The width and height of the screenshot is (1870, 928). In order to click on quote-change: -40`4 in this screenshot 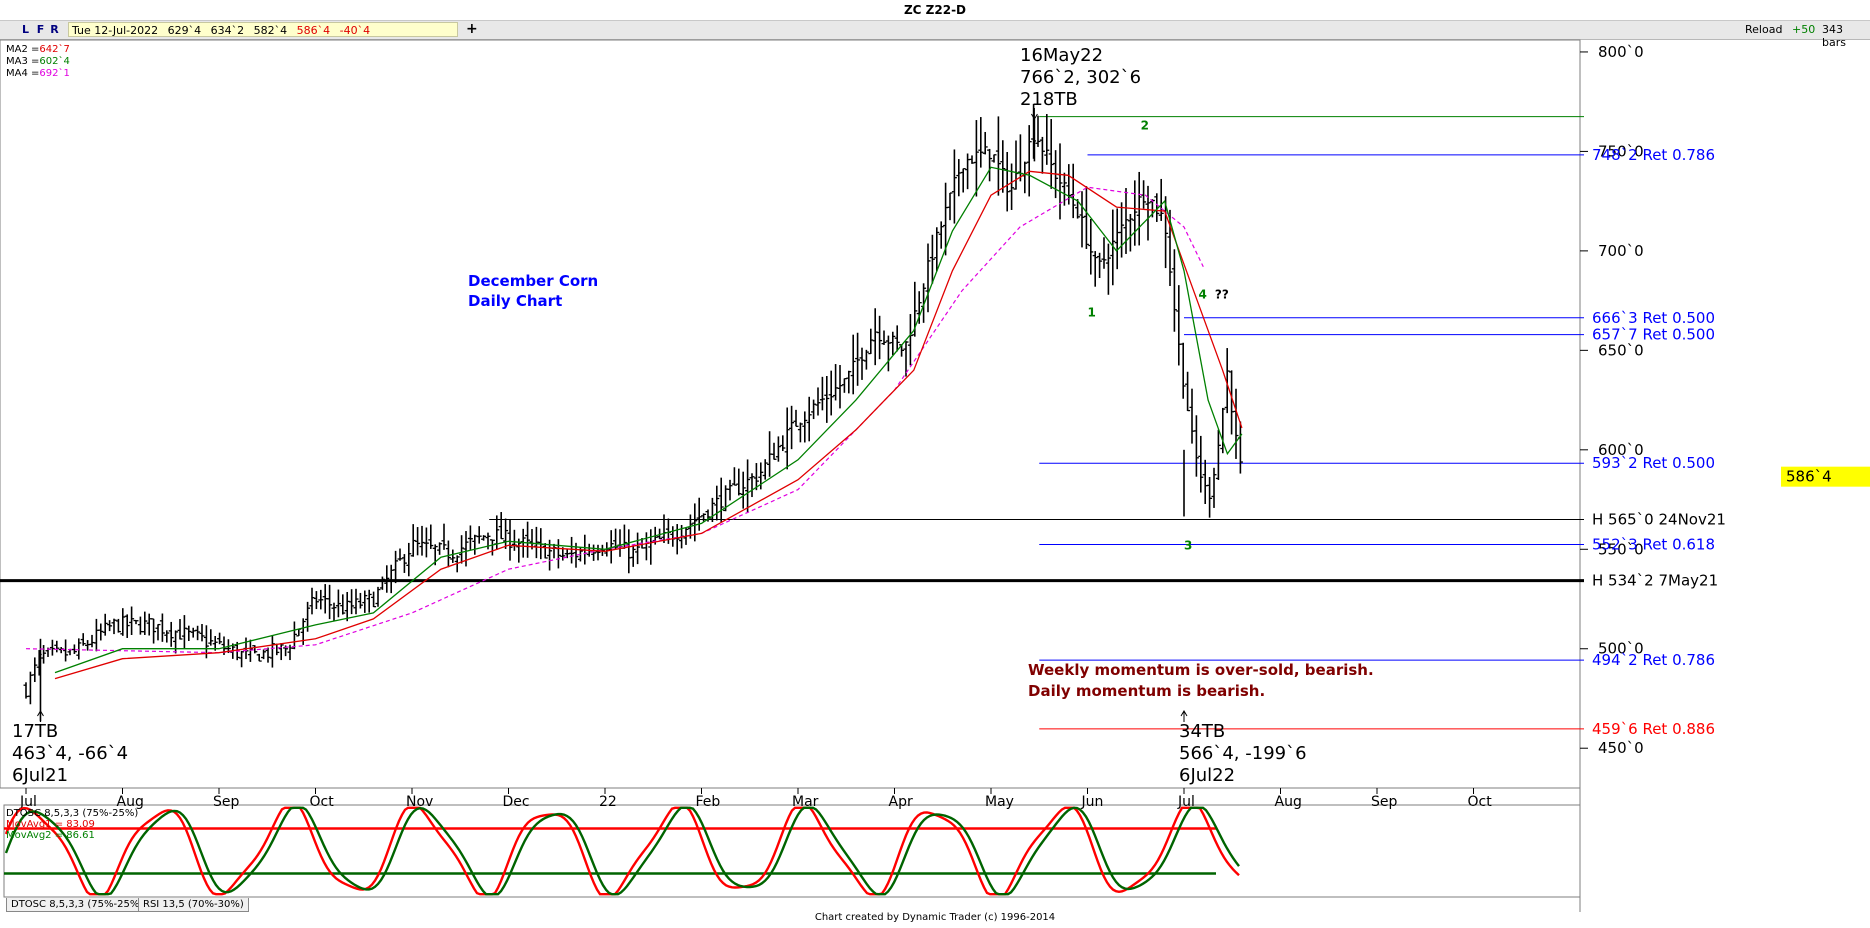, I will do `click(355, 30)`.